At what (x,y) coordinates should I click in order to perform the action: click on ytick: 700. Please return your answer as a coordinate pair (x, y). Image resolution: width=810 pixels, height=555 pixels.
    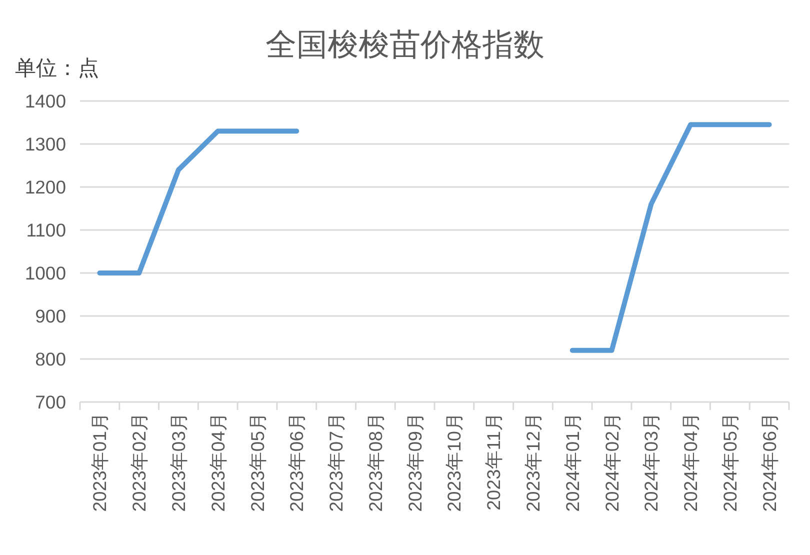
    Looking at the image, I should click on (50, 402).